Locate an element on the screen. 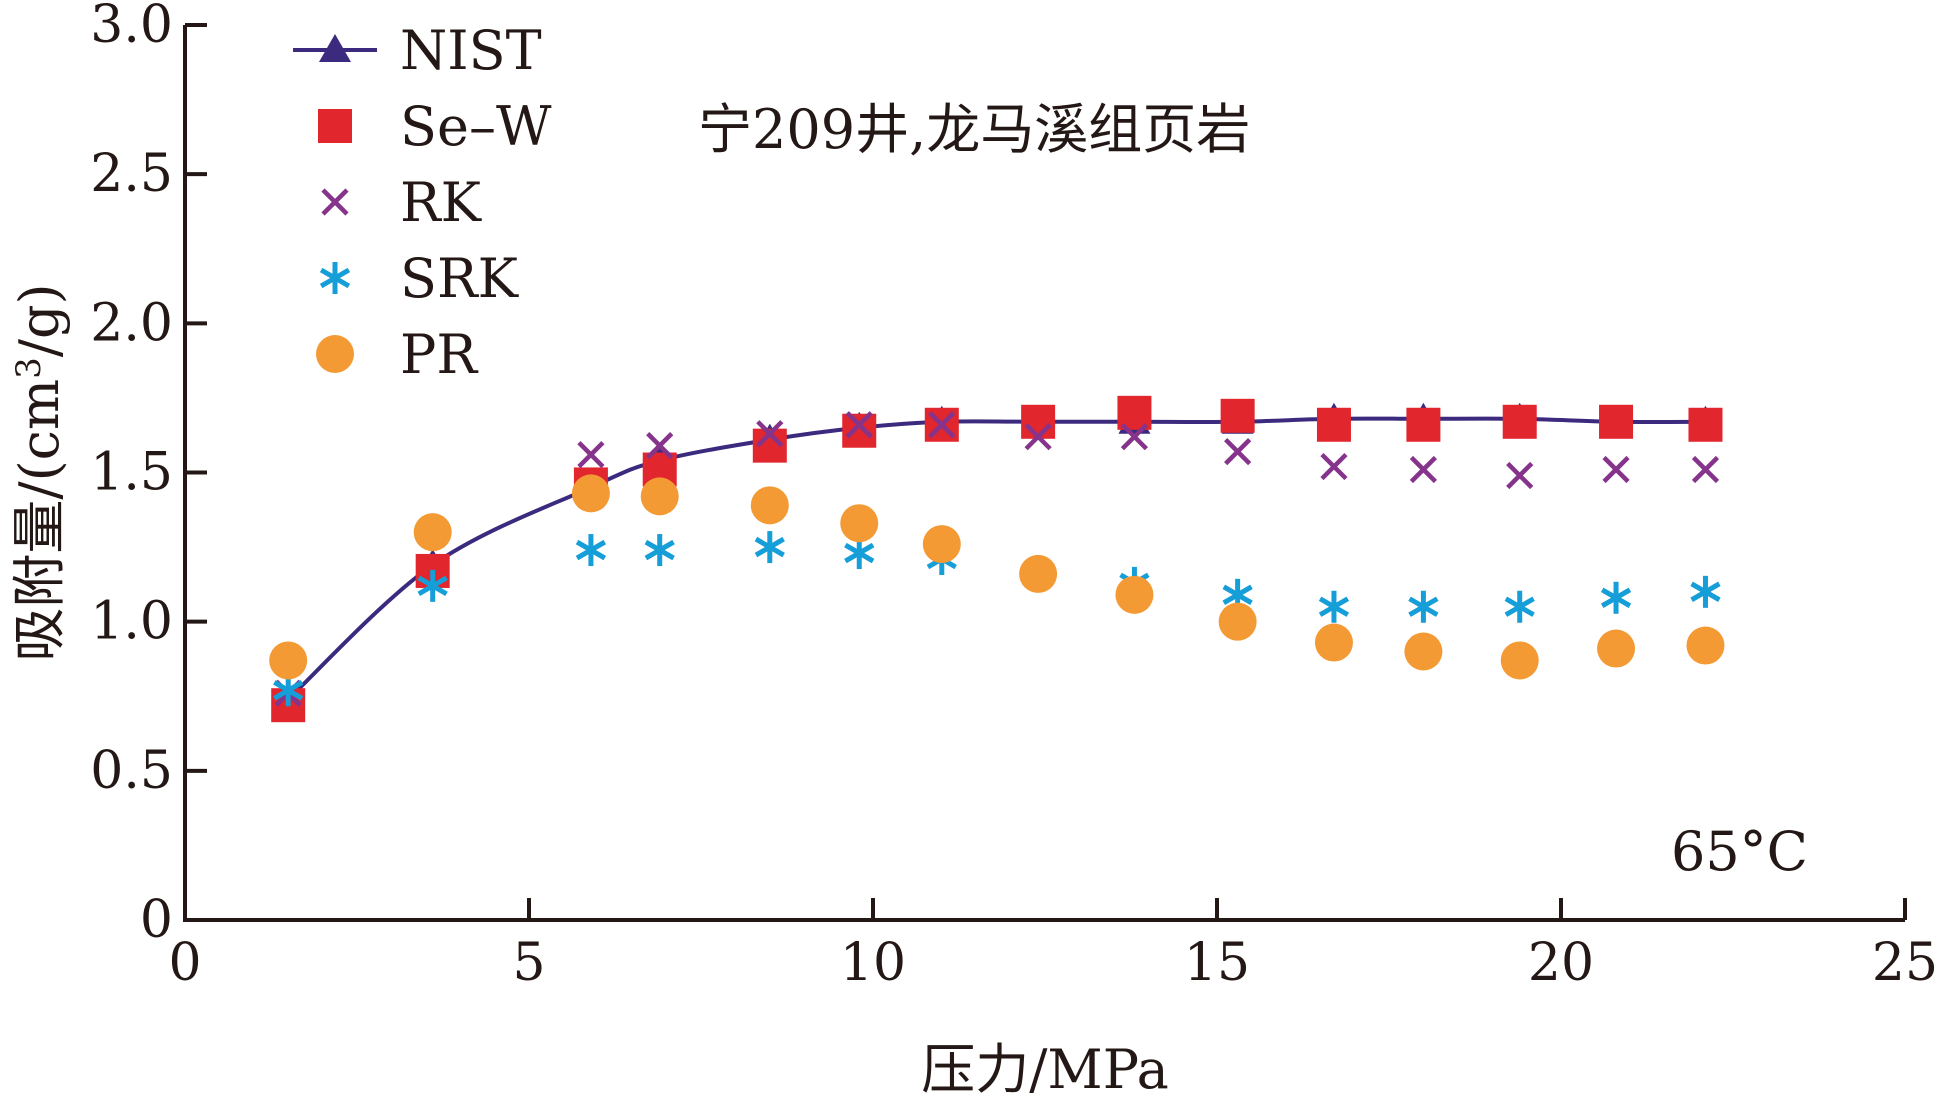 This screenshot has height=1100, width=1937. y-tick-label: 1.5 is located at coordinates (131, 473).